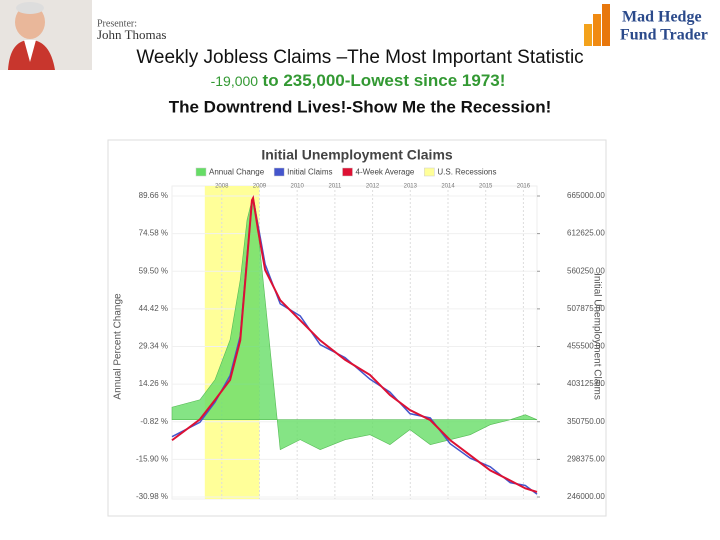 The image size is (720, 540). What do you see at coordinates (385, 172) in the screenshot?
I see `legend-label: 4-Week Average` at bounding box center [385, 172].